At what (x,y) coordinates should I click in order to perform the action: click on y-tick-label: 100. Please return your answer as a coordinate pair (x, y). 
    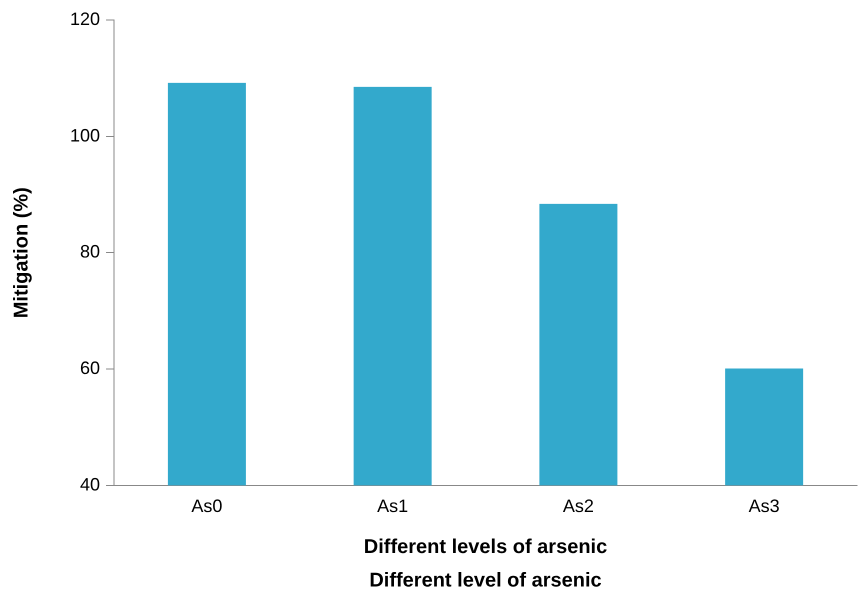
    Looking at the image, I should click on (85, 135).